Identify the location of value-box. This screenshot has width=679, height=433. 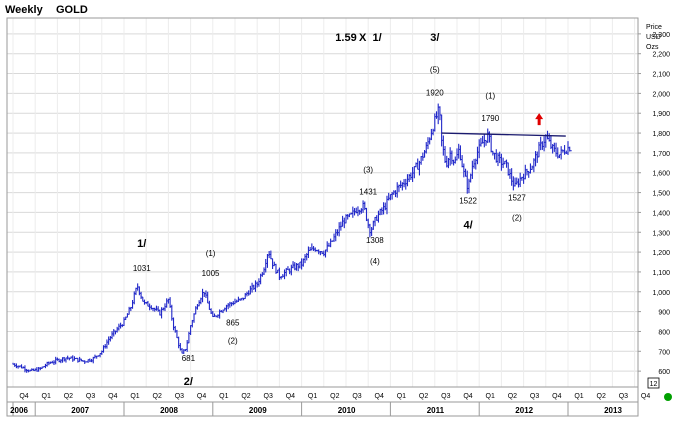
(653, 383).